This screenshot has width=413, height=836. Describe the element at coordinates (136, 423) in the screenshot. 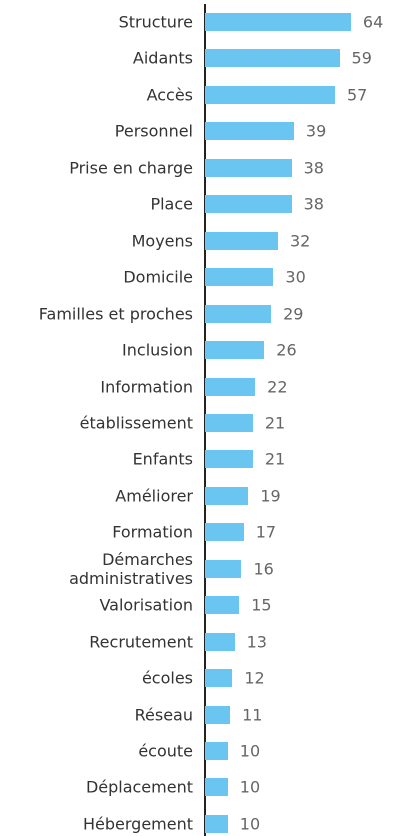

I see `category-label: établissement` at that location.